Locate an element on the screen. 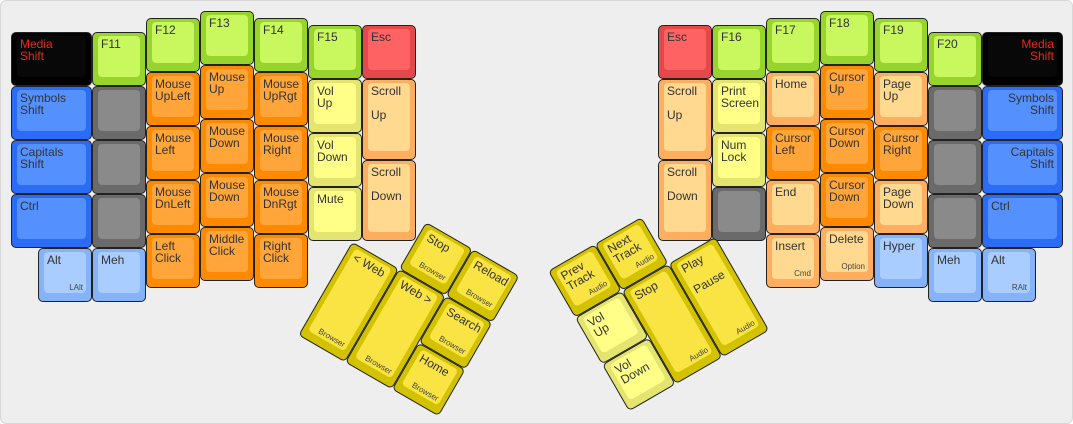 Image resolution: width=1073 pixels, height=424 pixels. key-mouse-uprgt: Mouse UpRgt is located at coordinates (281, 99).